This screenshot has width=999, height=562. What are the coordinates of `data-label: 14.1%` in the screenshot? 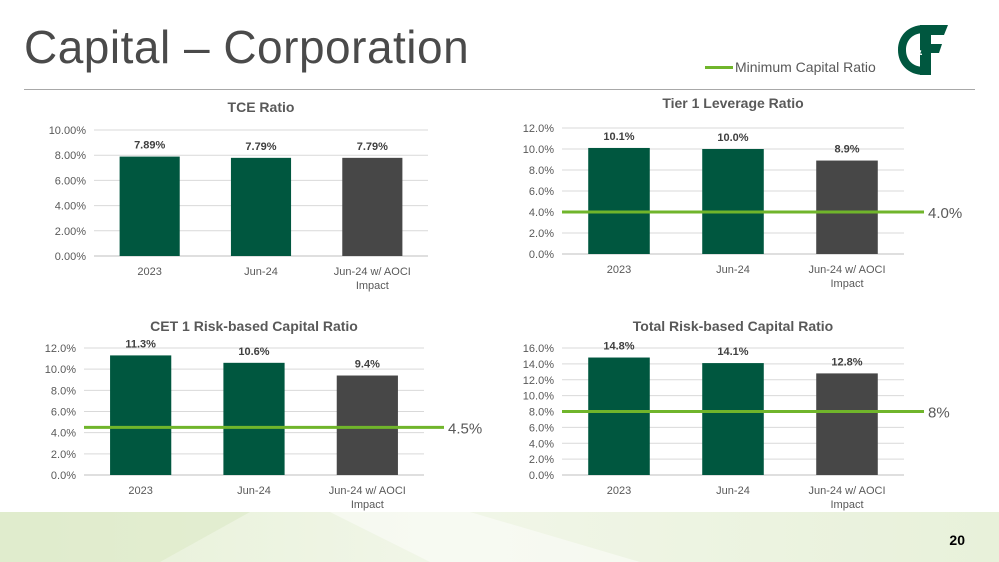 It's located at (732, 352).